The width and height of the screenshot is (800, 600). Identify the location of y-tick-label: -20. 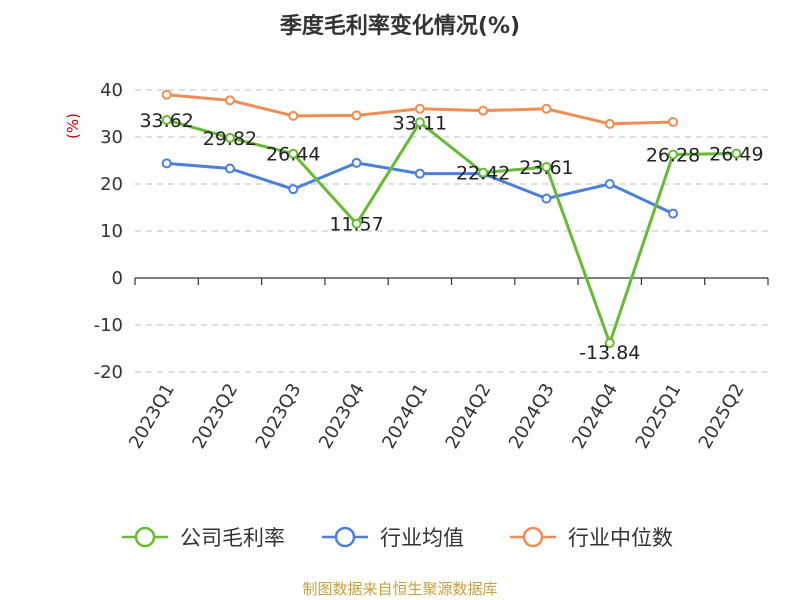
(108, 372).